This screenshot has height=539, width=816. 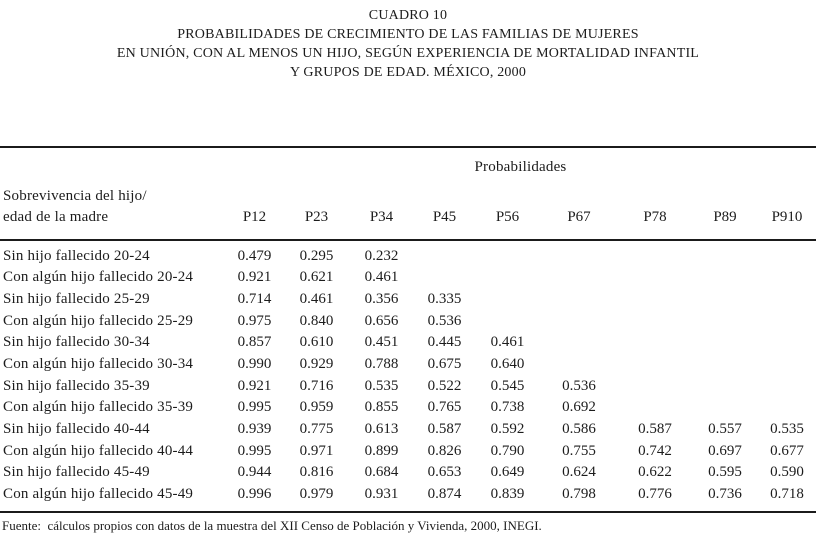 I want to click on row-label: Con algún hijo fallecido 20-24, so click(x=98, y=277).